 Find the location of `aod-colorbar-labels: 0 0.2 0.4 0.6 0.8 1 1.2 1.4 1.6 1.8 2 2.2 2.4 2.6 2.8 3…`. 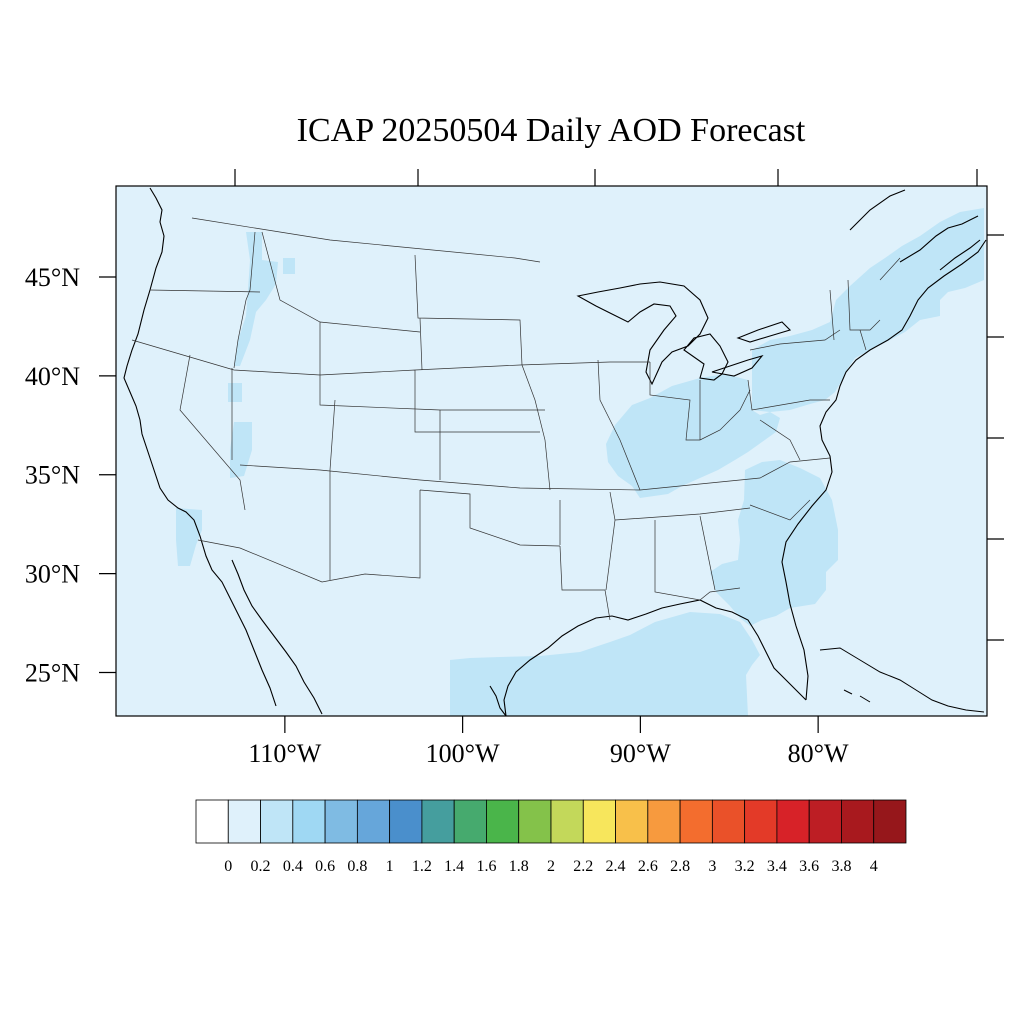

aod-colorbar-labels: 0 0.2 0.4 0.6 0.8 1 1.2 1.4 1.6 1.8 2 2.2 2.4 2.6 2.8 3… is located at coordinates (550, 866).